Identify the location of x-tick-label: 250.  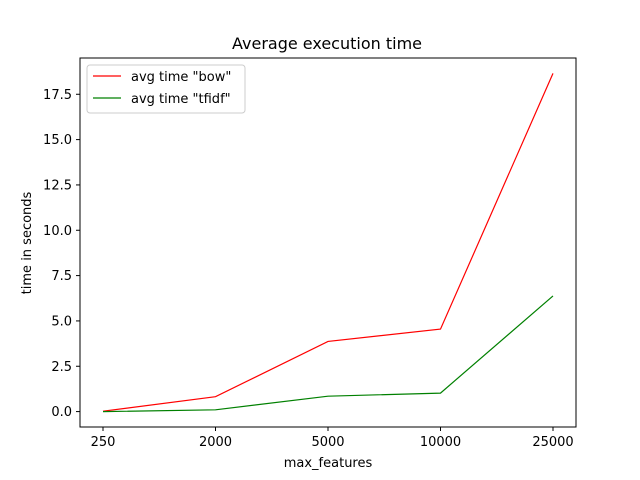
(103, 442).